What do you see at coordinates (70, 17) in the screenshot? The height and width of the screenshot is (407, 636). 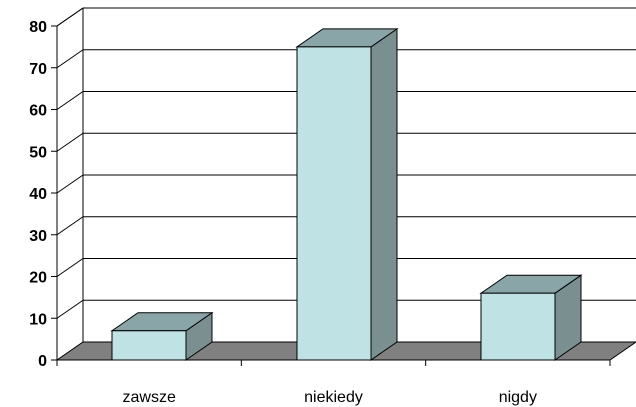 I see `back-wall-top-connector` at bounding box center [70, 17].